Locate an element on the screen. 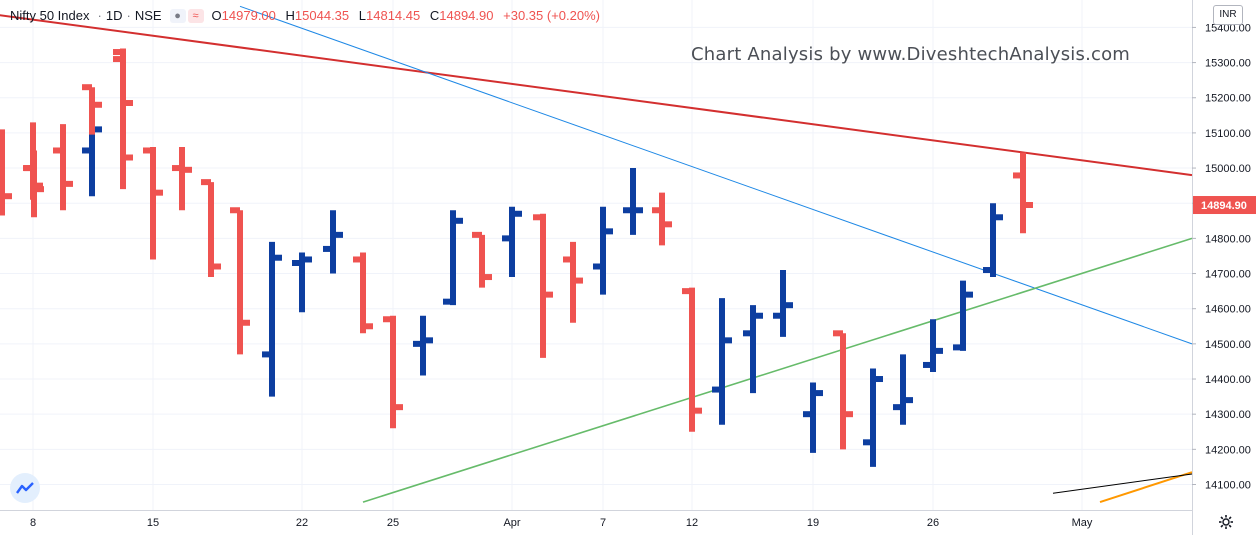 The image size is (1256, 535). price-tick-label: 14200.00 is located at coordinates (1228, 450).